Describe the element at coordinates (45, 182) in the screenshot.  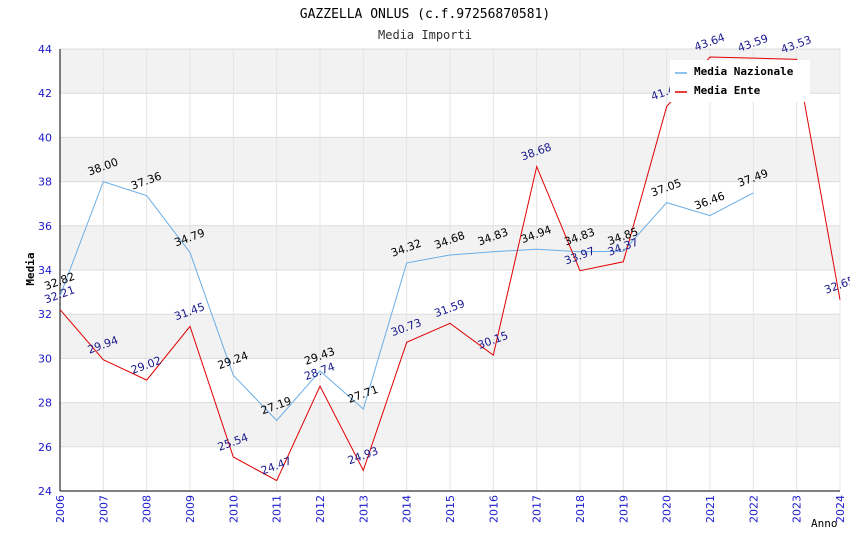
I see `y-tick-label-38: 38` at that location.